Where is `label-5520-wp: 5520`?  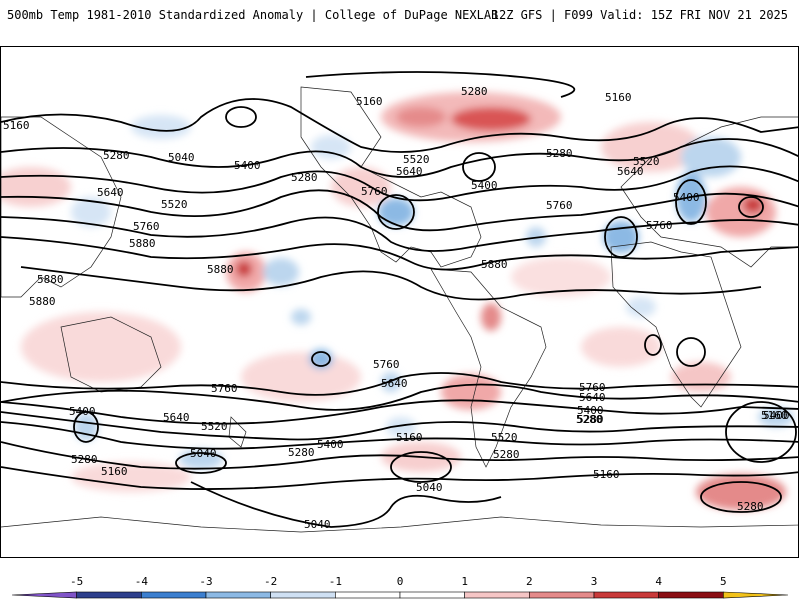
label-5520-wp: 5520 is located at coordinates (174, 204).